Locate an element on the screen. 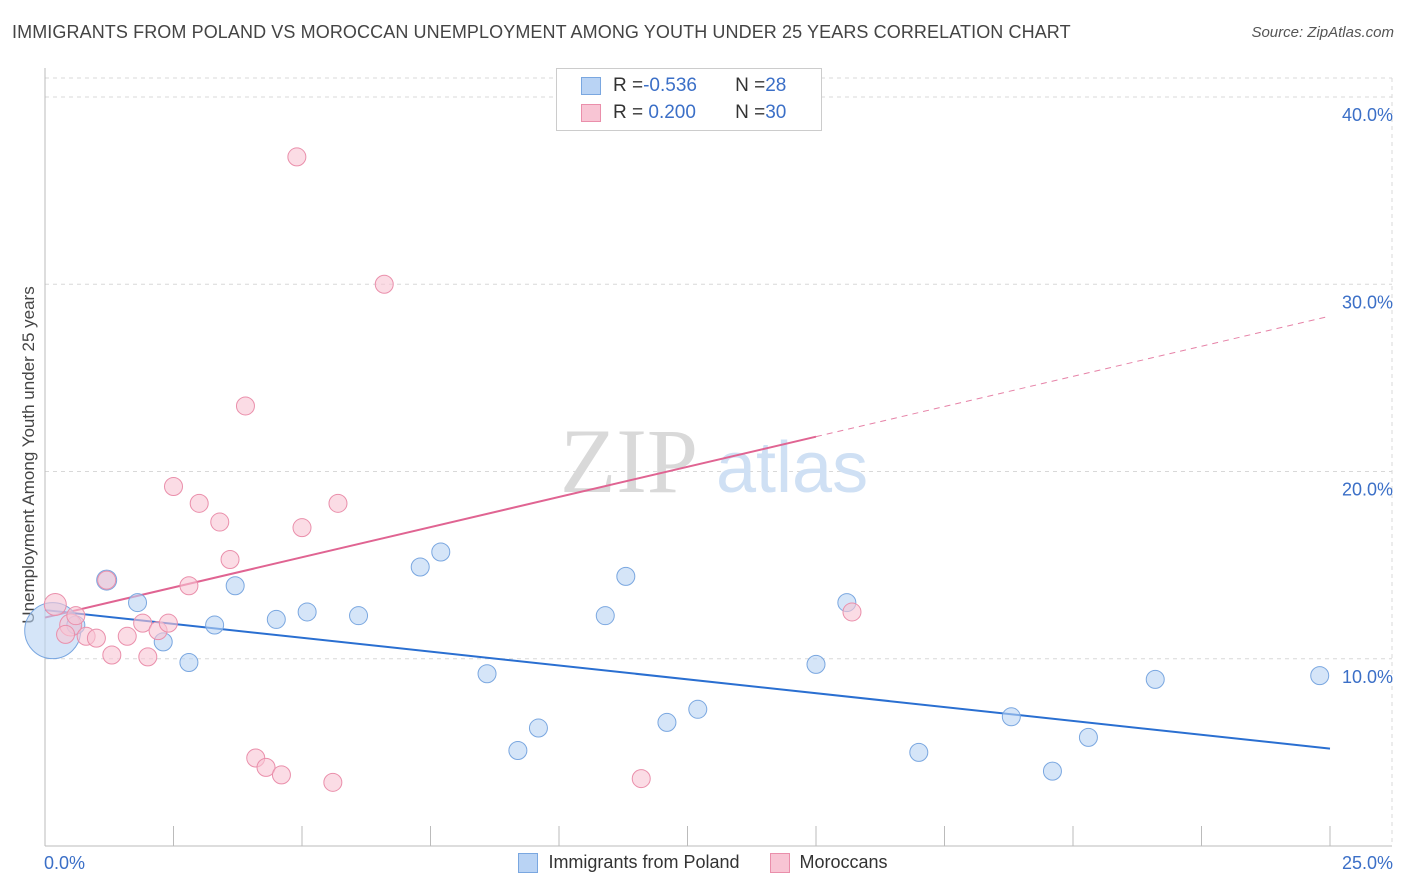 This screenshot has height=892, width=1406. source-label: Source: ZipAtlas.com is located at coordinates (1322, 32).